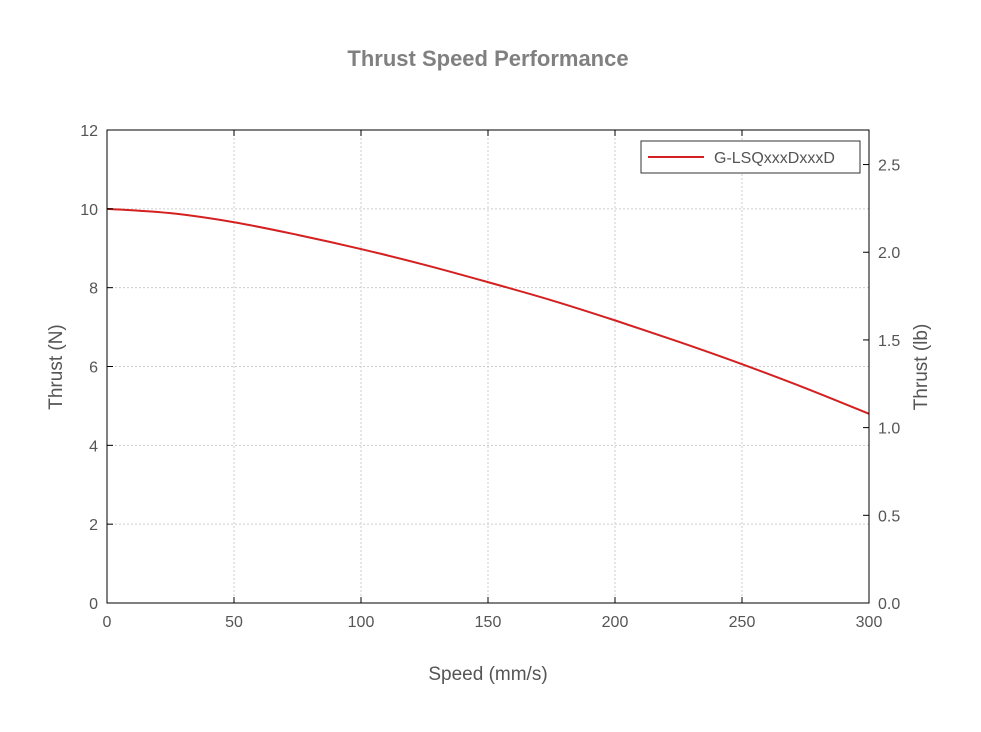 Image resolution: width=981 pixels, height=732 pixels. Describe the element at coordinates (93, 446) in the screenshot. I see `y-tick-label: 4` at that location.